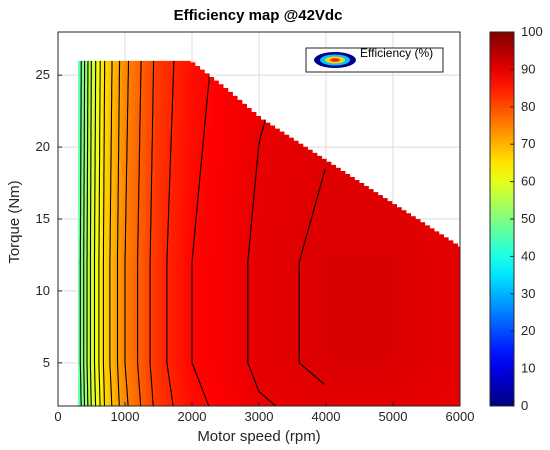  Describe the element at coordinates (259, 416) in the screenshot. I see `x-tick-label: 3000` at that location.